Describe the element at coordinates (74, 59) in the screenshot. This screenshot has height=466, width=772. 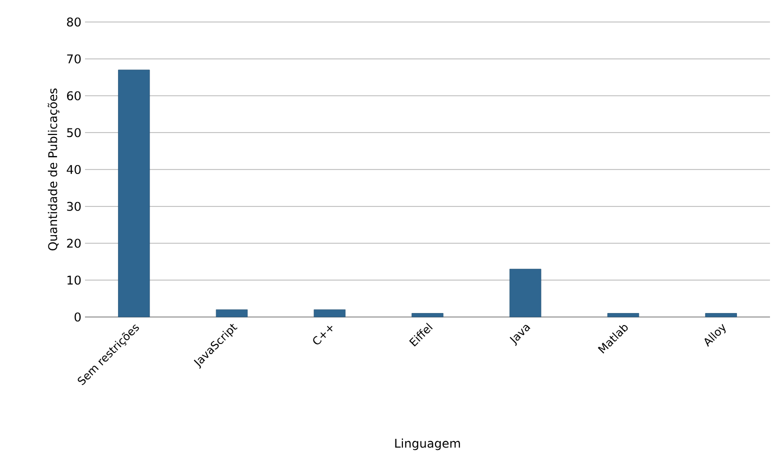
I see `y-tick-label: 70` at that location.